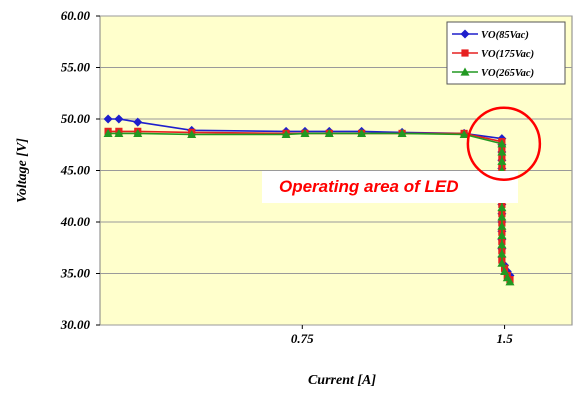 The image size is (587, 399). I want to click on legend-item: VO(265Vac), so click(493, 73).